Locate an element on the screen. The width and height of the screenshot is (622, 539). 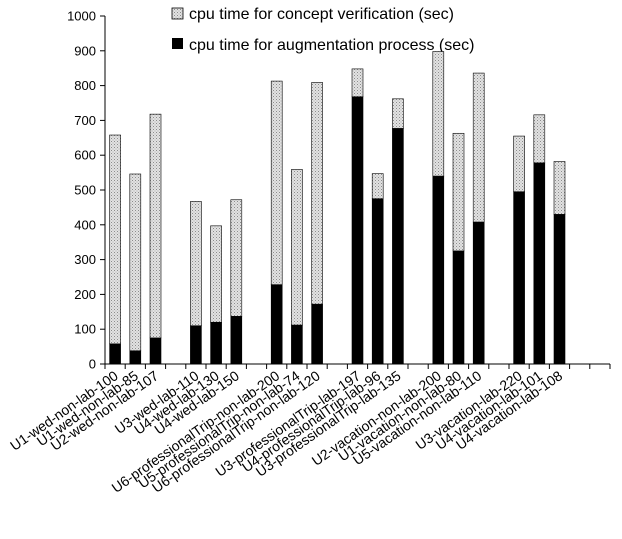
legend-swatch-augmentation is located at coordinates (177, 43).